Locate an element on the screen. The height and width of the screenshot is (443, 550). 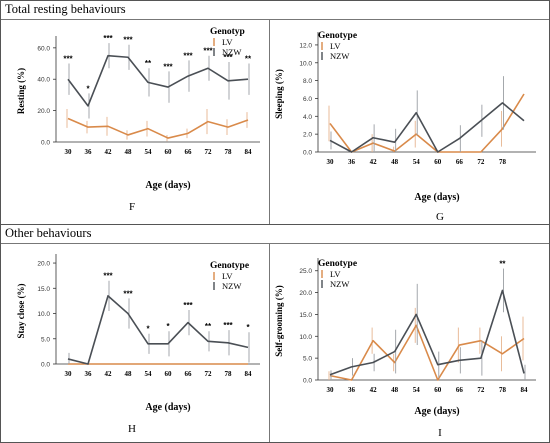
y-axis-title: Sleeping (%) is located at coordinates (279, 94).